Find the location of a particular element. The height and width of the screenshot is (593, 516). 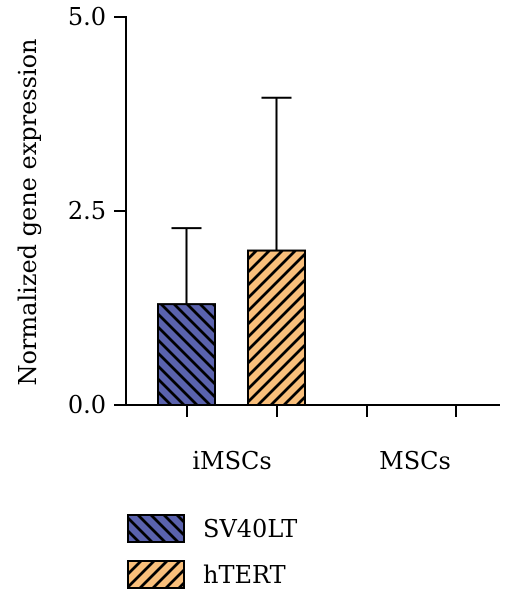

y-tick-label-2: 5.0 is located at coordinates (87, 17).